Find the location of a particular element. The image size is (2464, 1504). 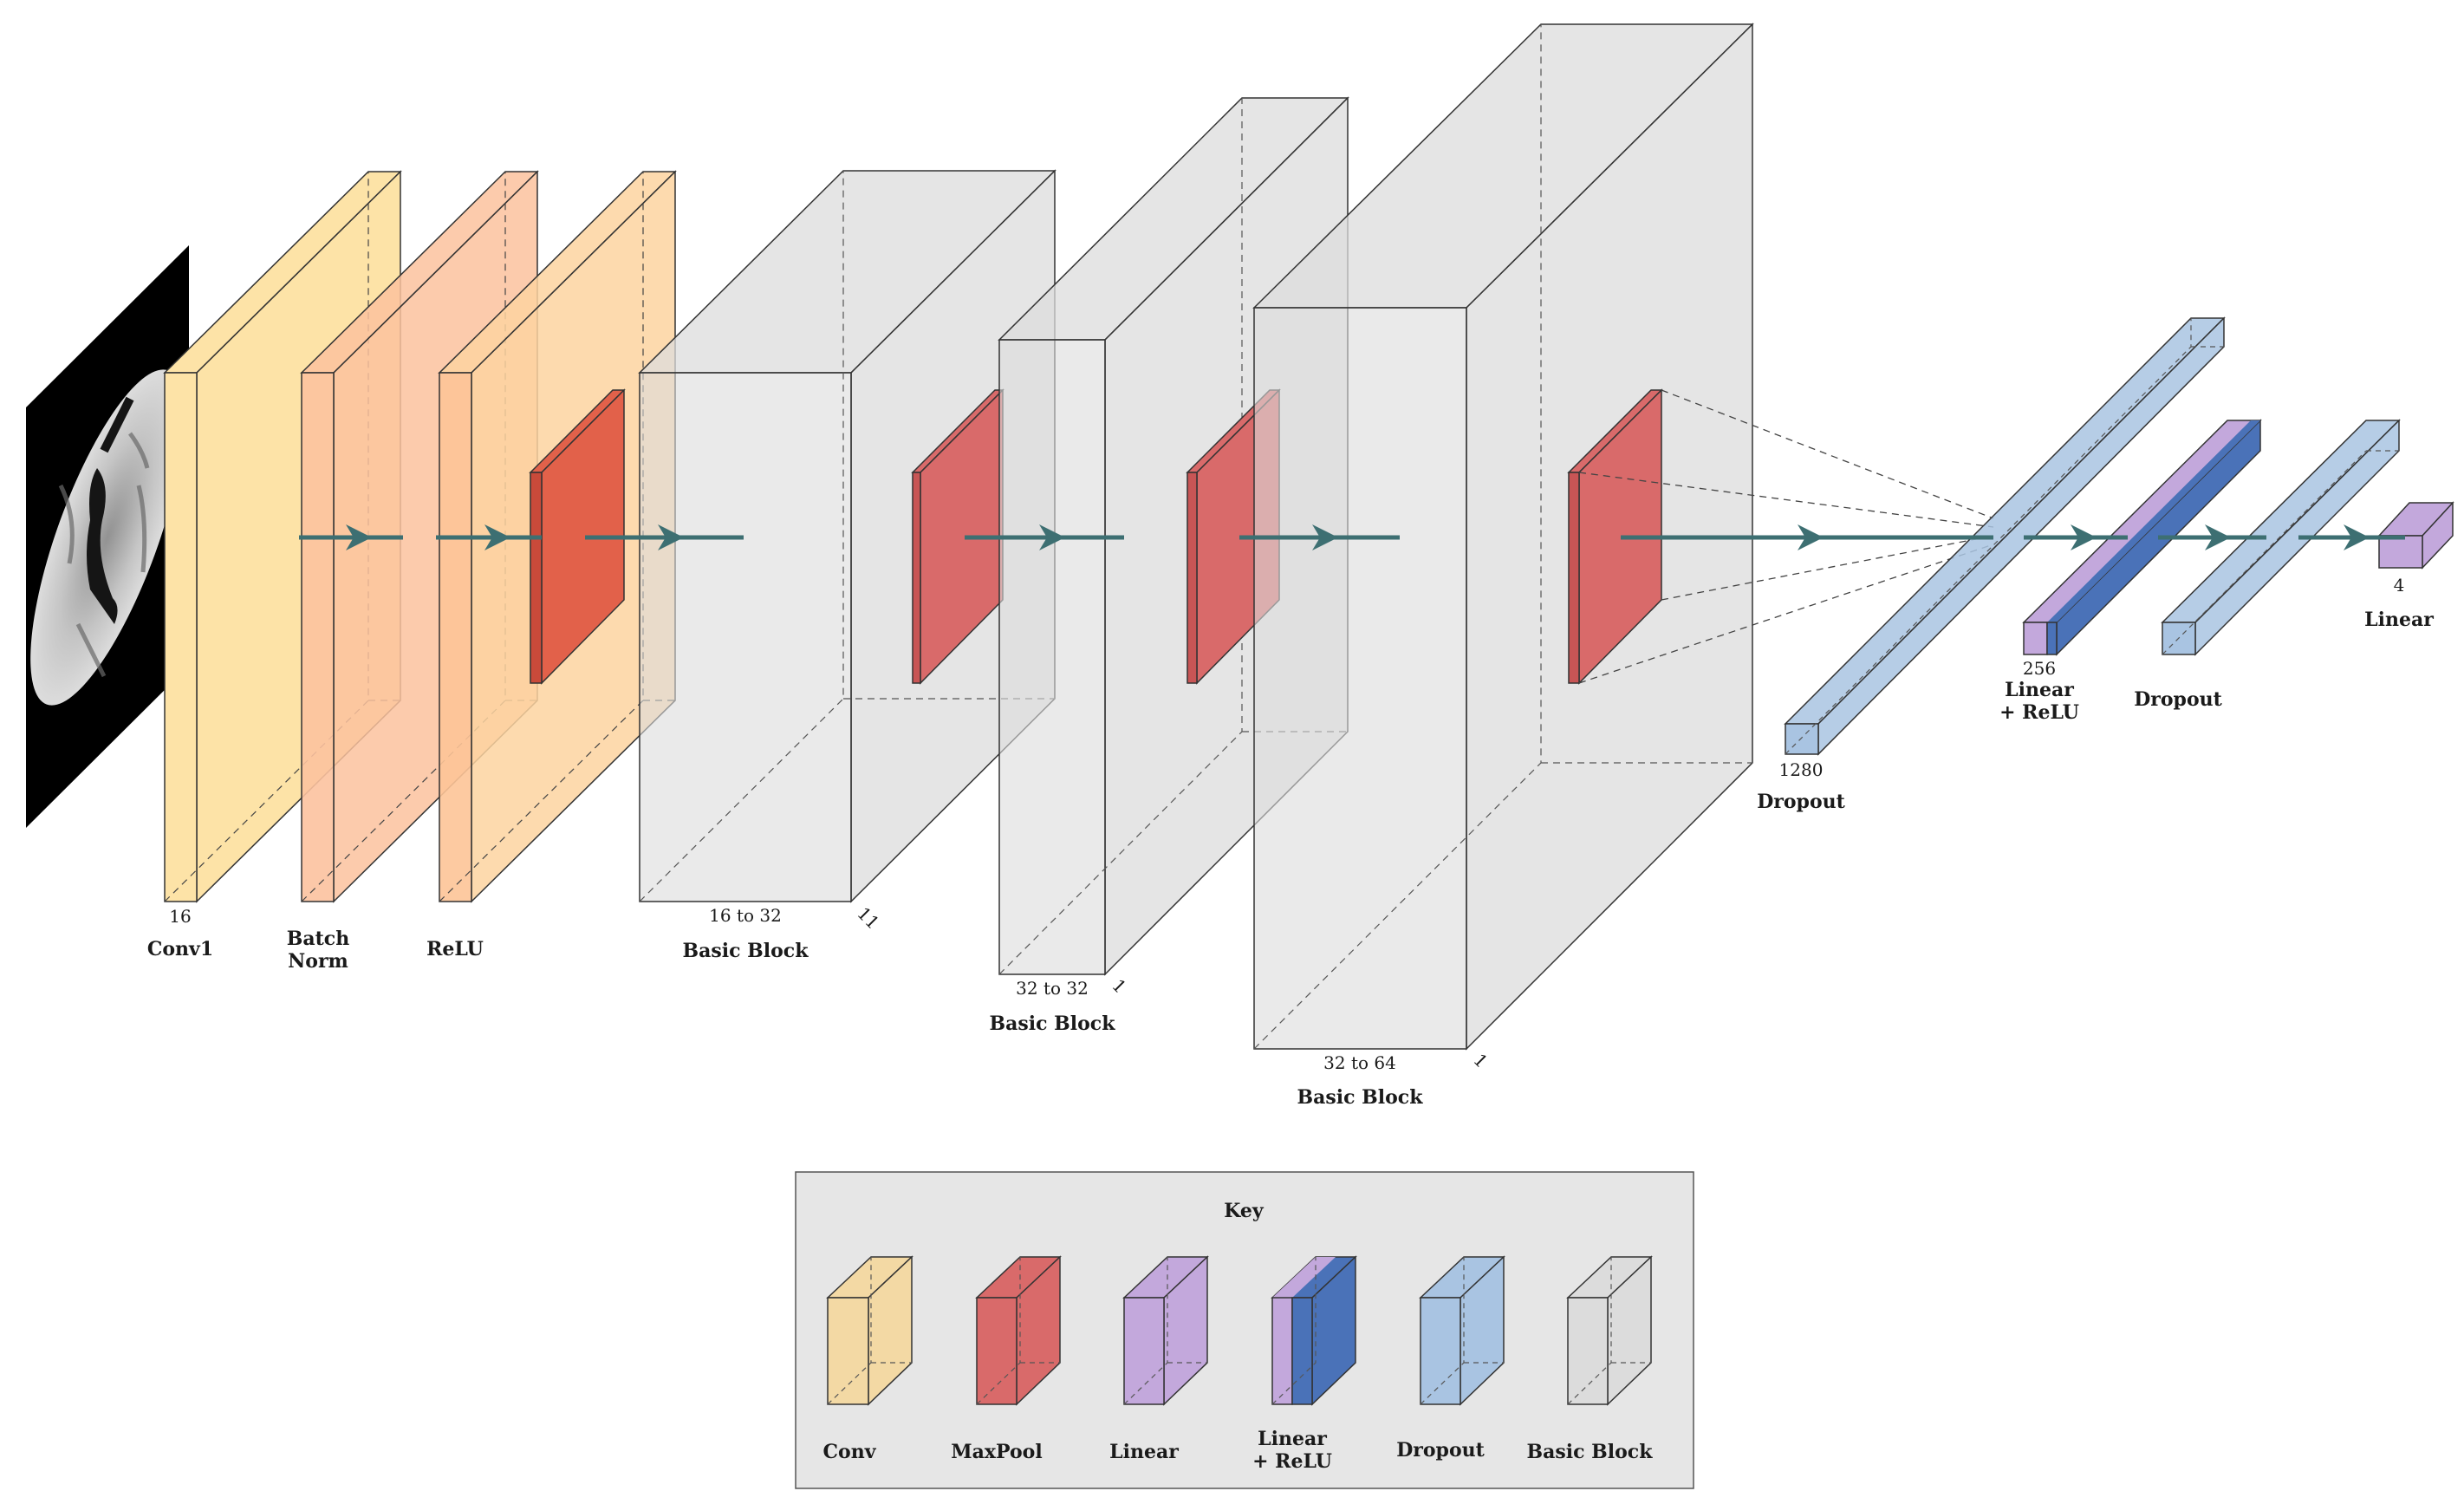

key-dropout-label: Dropout is located at coordinates (1441, 1450).